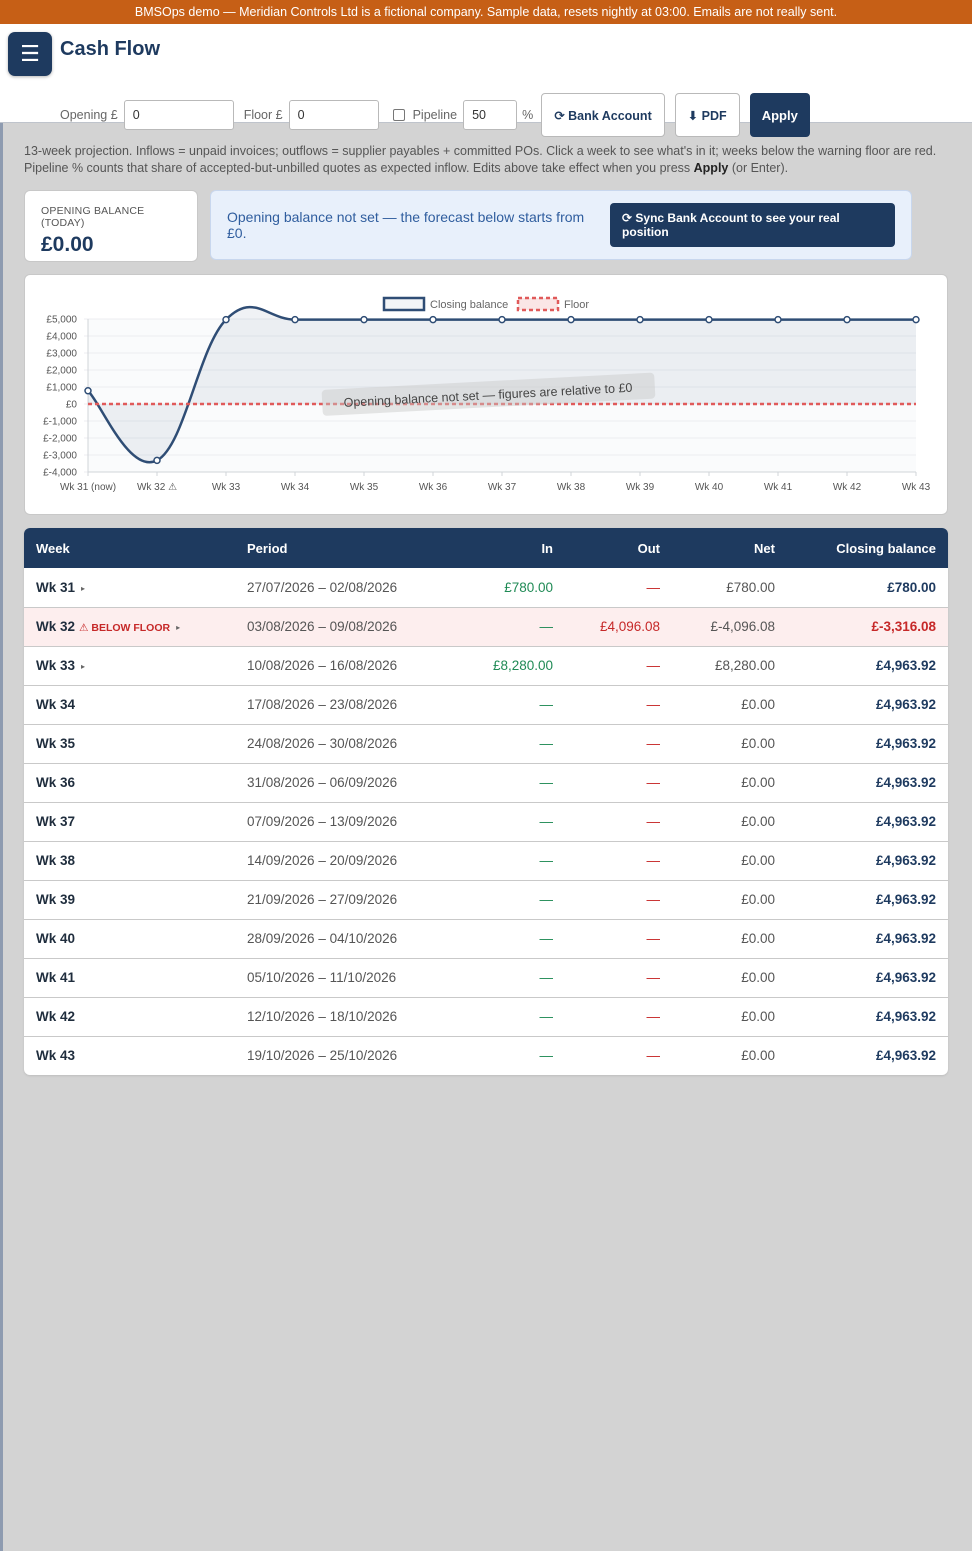  What do you see at coordinates (129, 821) in the screenshot?
I see `week-cell: Wk 37` at bounding box center [129, 821].